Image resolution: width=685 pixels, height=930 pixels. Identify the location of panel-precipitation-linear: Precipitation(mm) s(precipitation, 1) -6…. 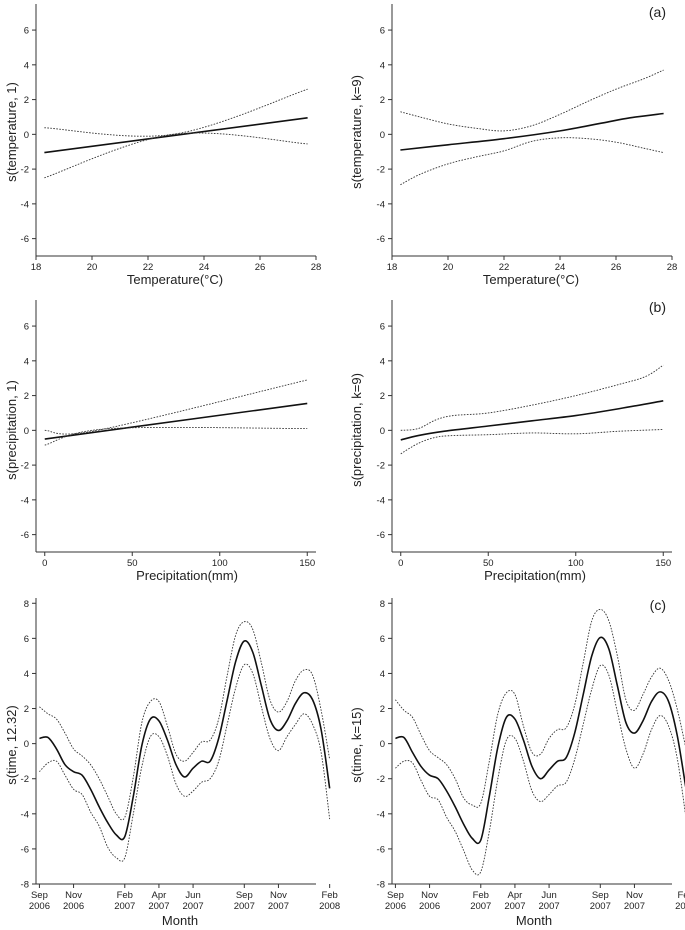
(160, 441).